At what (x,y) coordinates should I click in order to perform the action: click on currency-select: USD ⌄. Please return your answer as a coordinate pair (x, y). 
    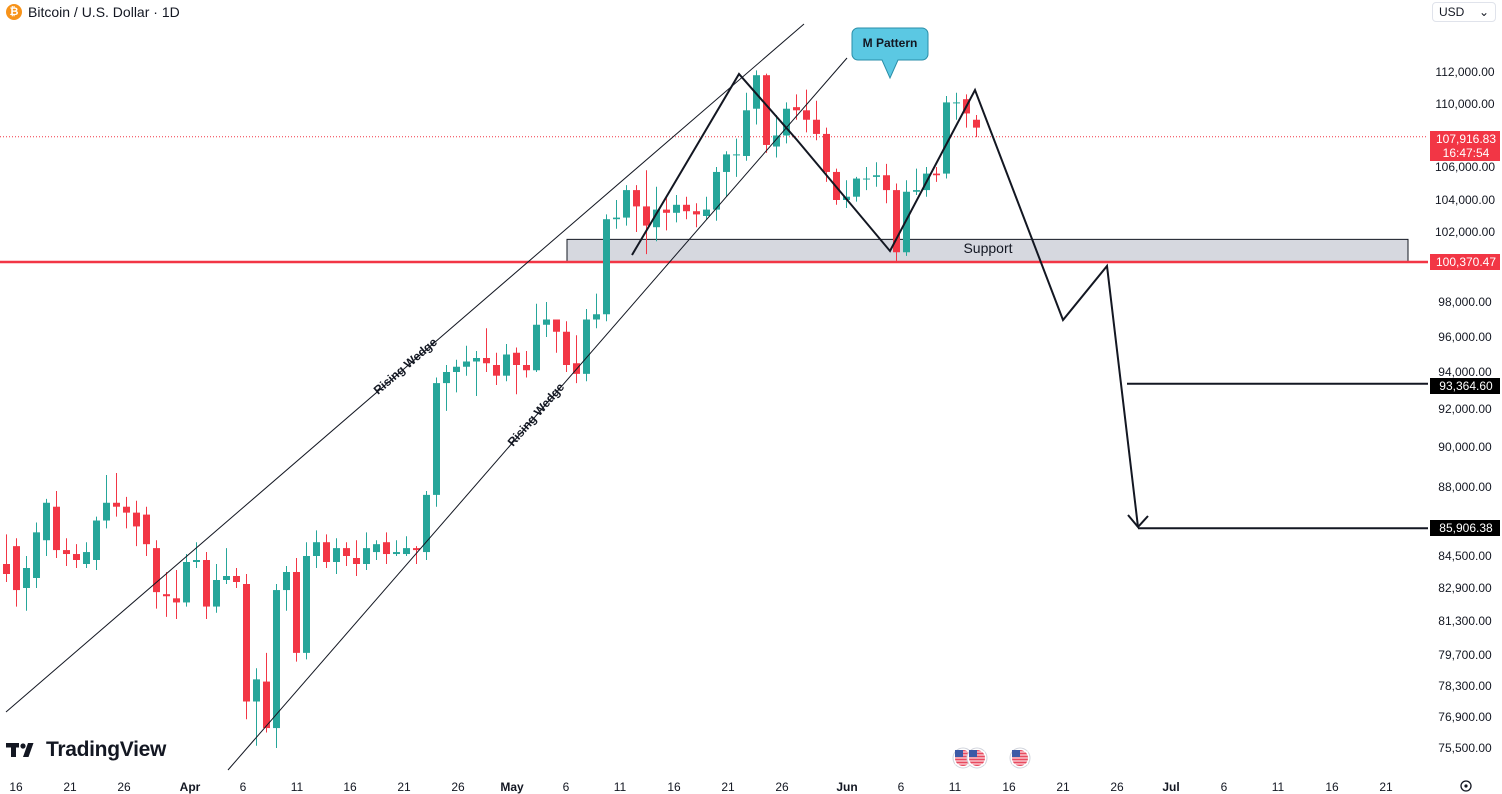
    Looking at the image, I should click on (1464, 12).